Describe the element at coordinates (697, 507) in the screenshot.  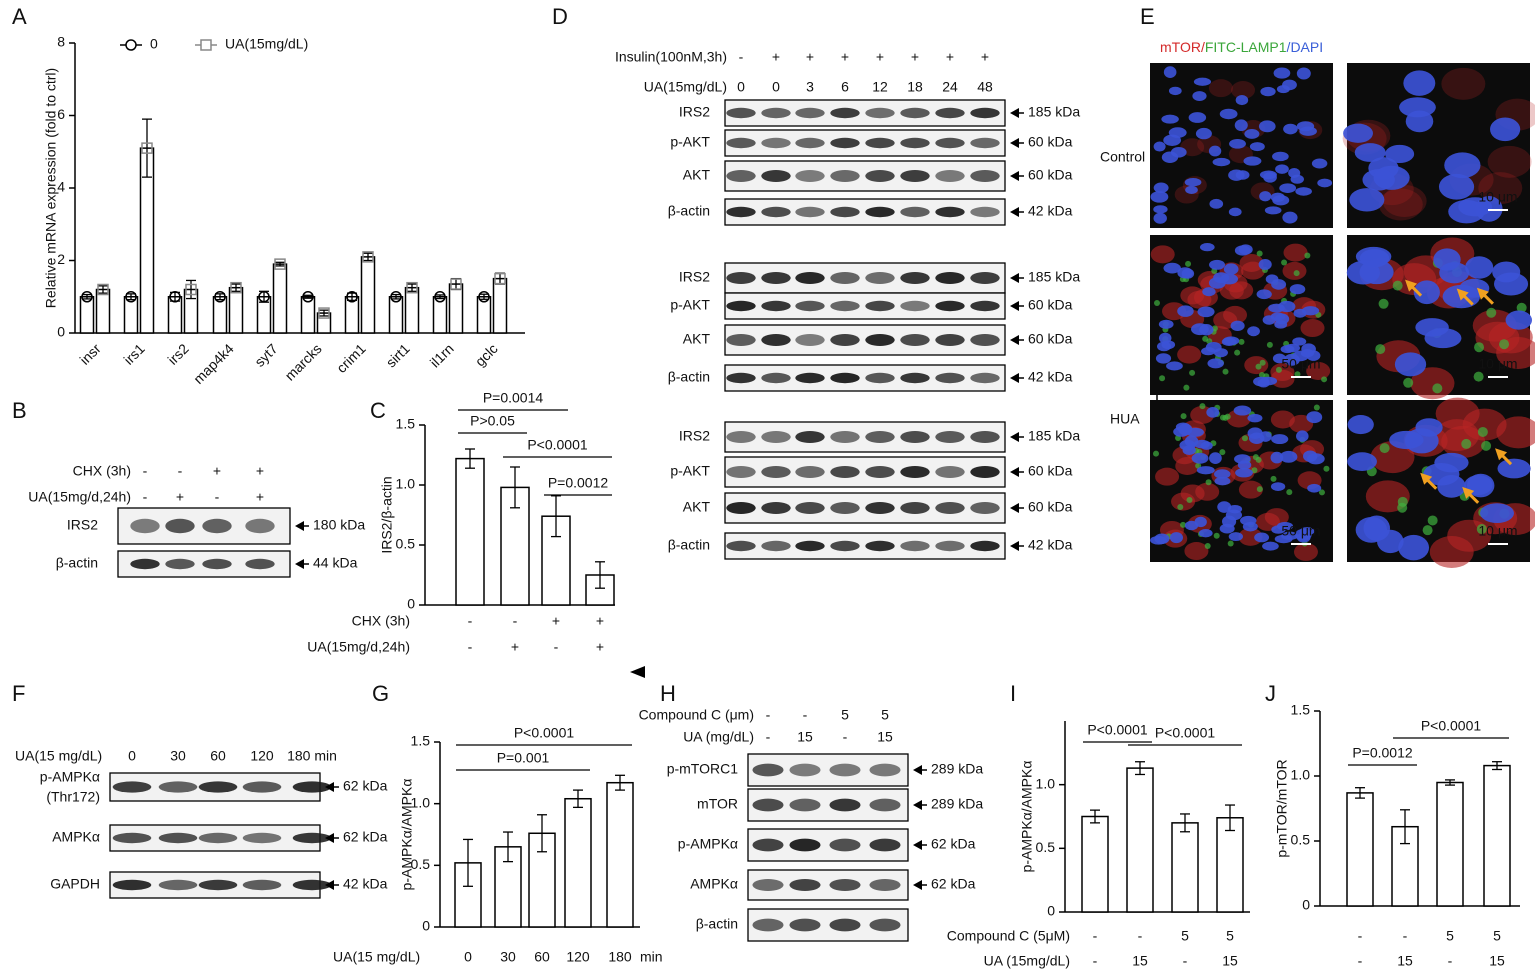
I see `blot-row-label: AKT` at that location.